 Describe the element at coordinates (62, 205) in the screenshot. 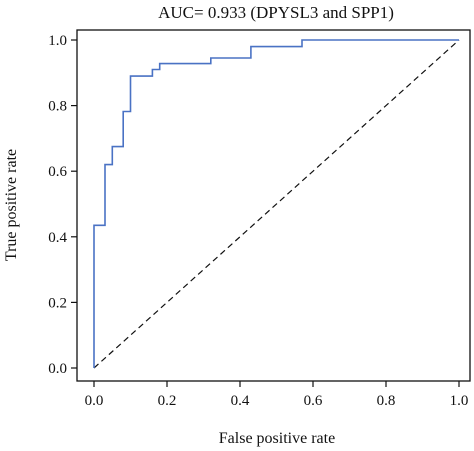

I see `y-axis: 0.0 0.2 0.4 0.6 0.8 1.0` at that location.